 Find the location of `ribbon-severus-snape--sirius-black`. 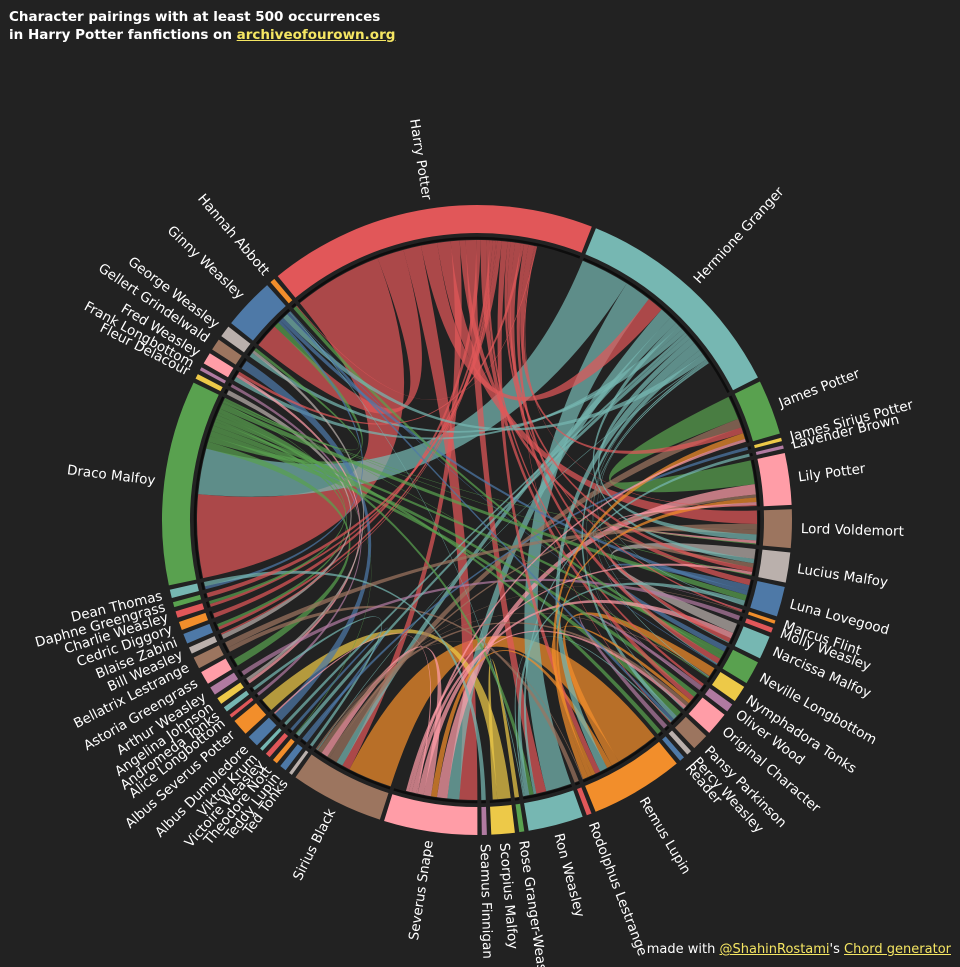

ribbon-severus-snape--sirius-black is located at coordinates (381, 721).